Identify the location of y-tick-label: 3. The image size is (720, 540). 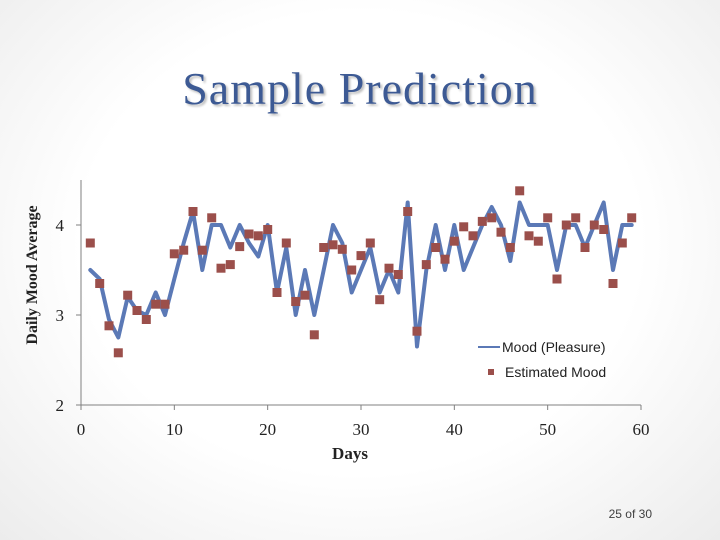
(60, 315).